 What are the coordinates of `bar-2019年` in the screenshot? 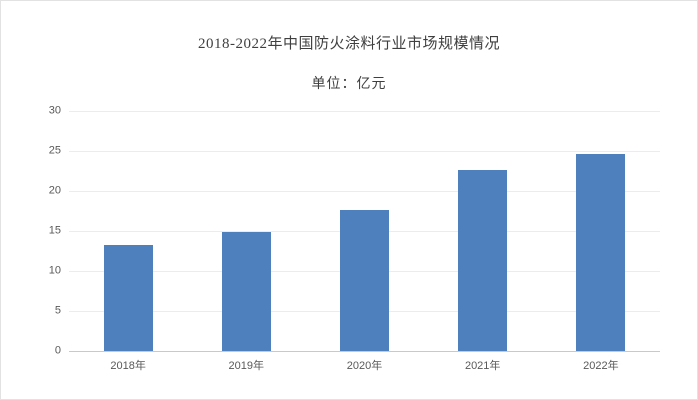 It's located at (246, 291).